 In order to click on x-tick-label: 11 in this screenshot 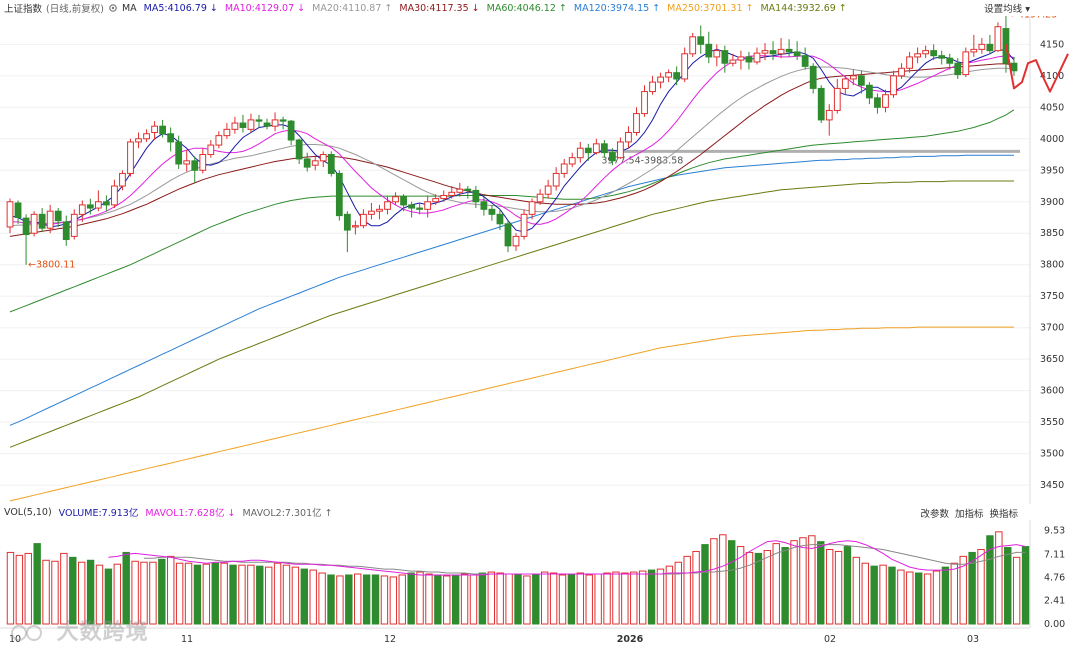, I will do `click(187, 639)`.